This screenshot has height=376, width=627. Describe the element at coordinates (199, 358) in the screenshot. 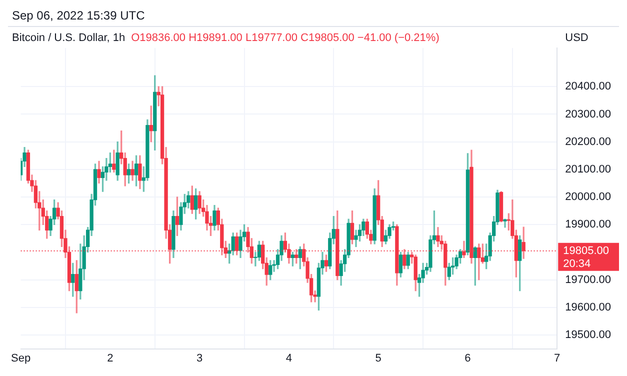

I see `x-tick-label: 3` at that location.